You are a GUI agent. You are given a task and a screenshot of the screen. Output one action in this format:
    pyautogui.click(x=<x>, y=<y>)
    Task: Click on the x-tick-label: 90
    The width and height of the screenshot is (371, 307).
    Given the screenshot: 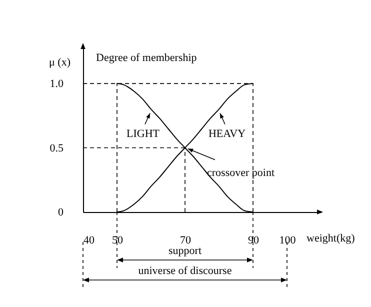 What is the action you would take?
    pyautogui.click(x=254, y=240)
    